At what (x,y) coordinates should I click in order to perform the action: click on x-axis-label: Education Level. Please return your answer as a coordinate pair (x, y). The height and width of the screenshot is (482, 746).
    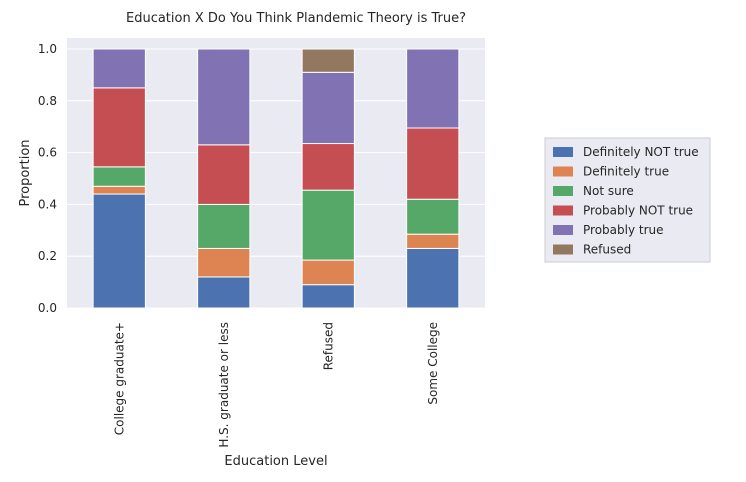
    Looking at the image, I should click on (275, 461).